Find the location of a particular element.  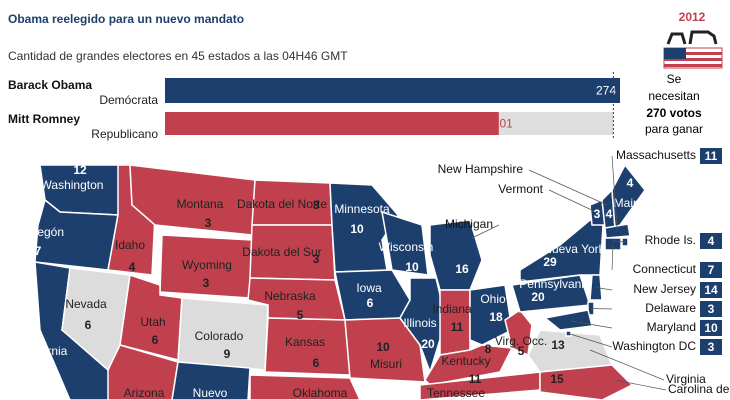

threshold-label: 270 votos is located at coordinates (674, 113).